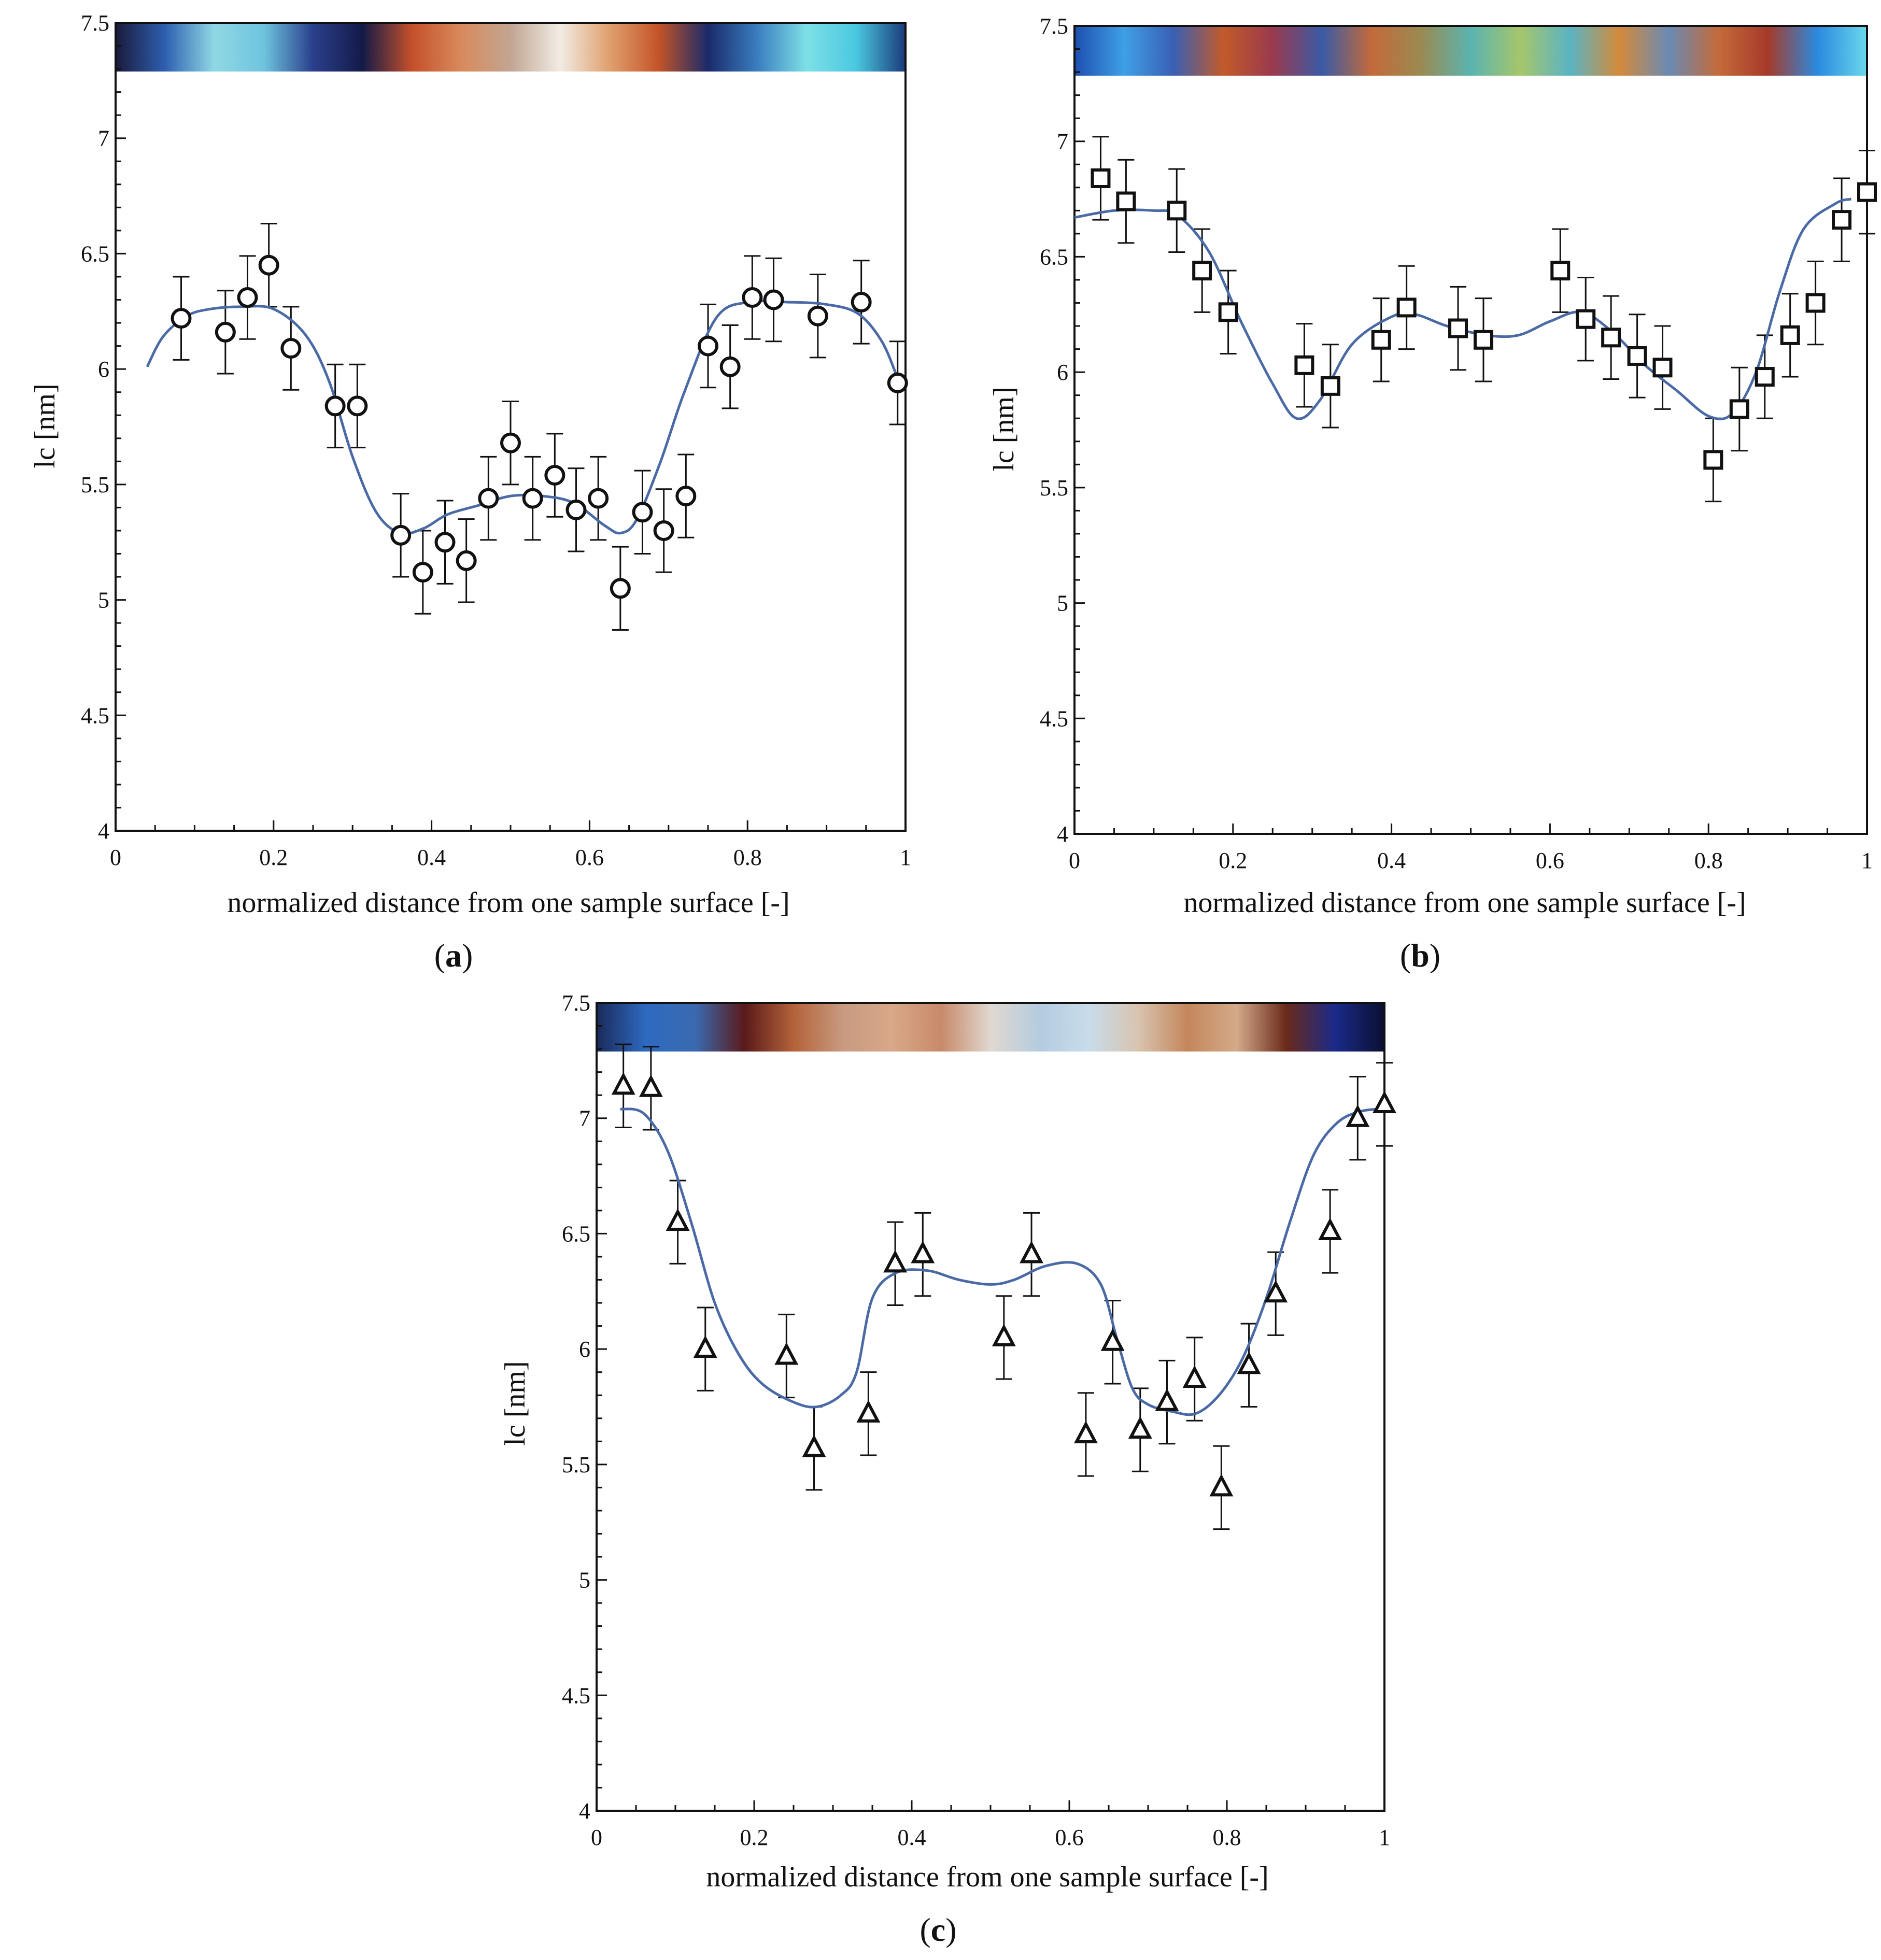 The height and width of the screenshot is (1960, 1881). I want to click on fit-curve-b, so click(1463, 309).